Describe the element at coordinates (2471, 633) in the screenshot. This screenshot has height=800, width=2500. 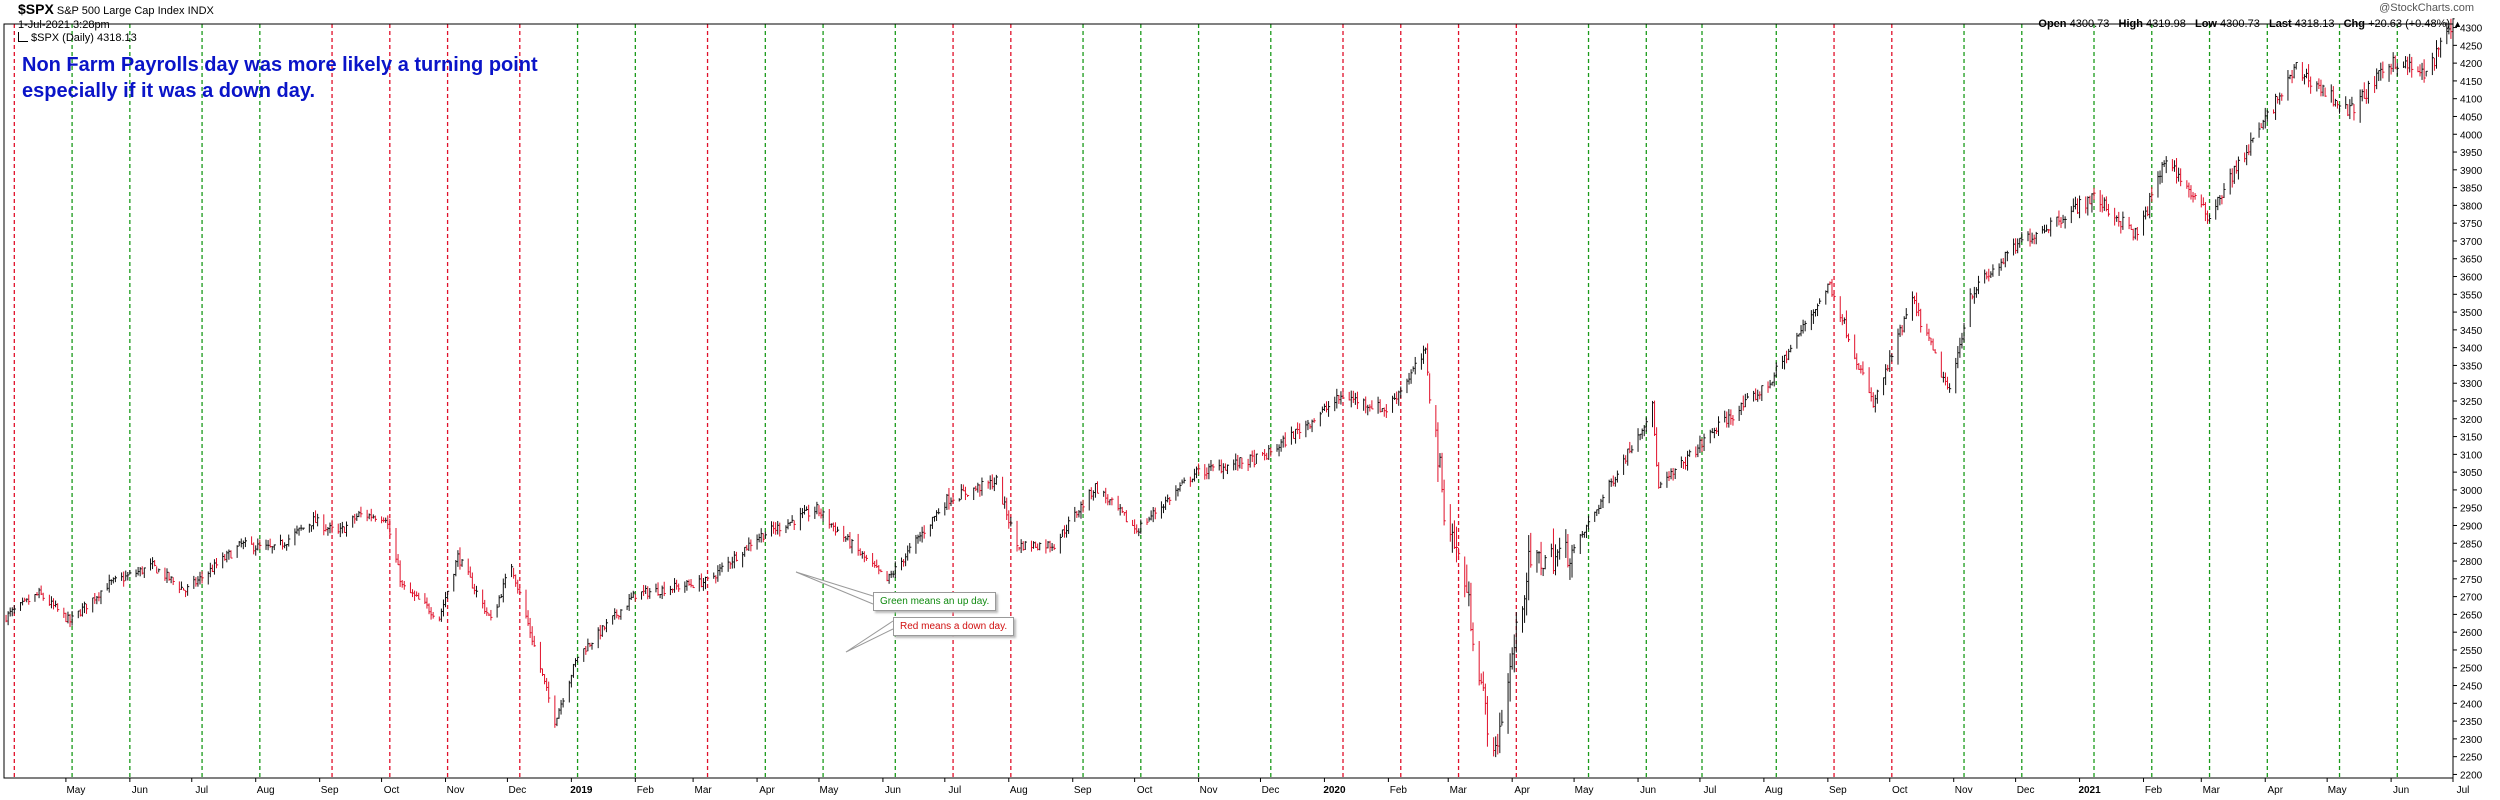
I see `y-tick-label: 2600` at that location.